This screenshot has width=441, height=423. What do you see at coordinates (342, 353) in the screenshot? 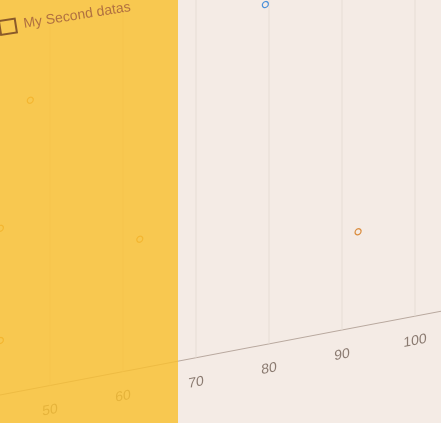
I see `x-tick-label: 90` at bounding box center [342, 353].